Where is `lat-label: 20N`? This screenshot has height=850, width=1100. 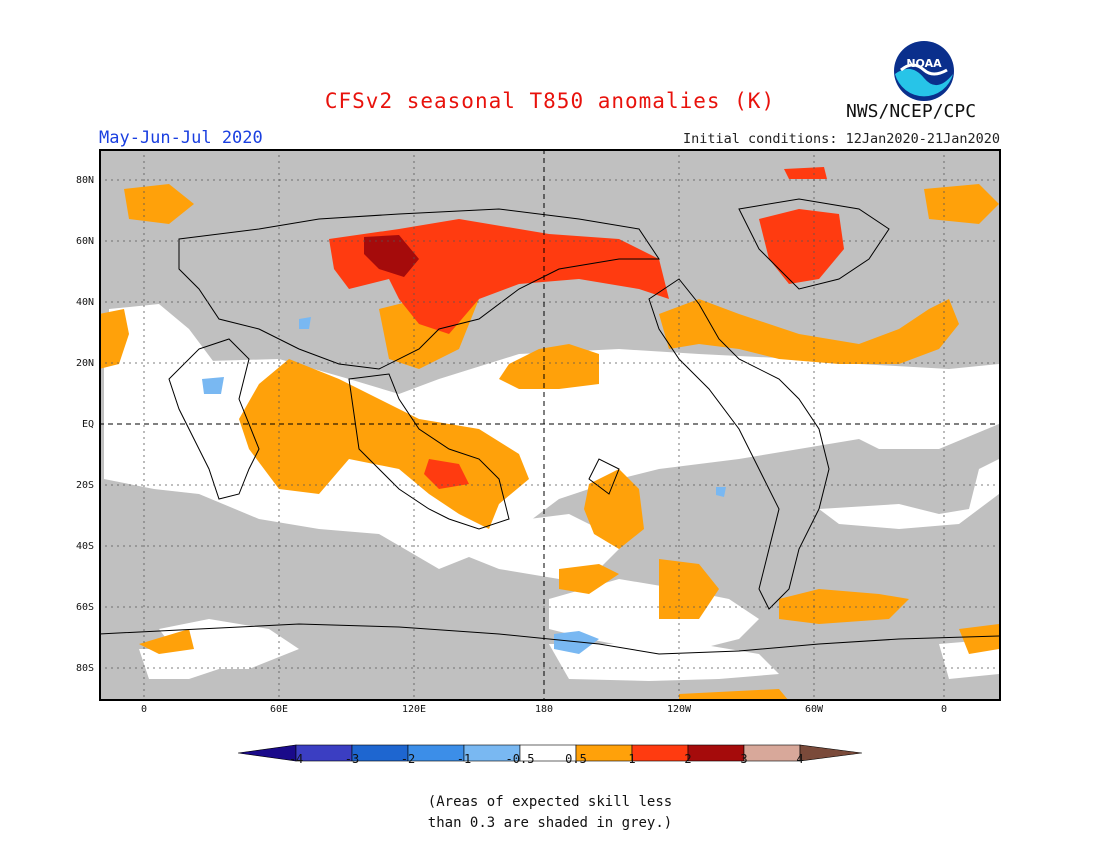
lat-label: 20N is located at coordinates (84, 363).